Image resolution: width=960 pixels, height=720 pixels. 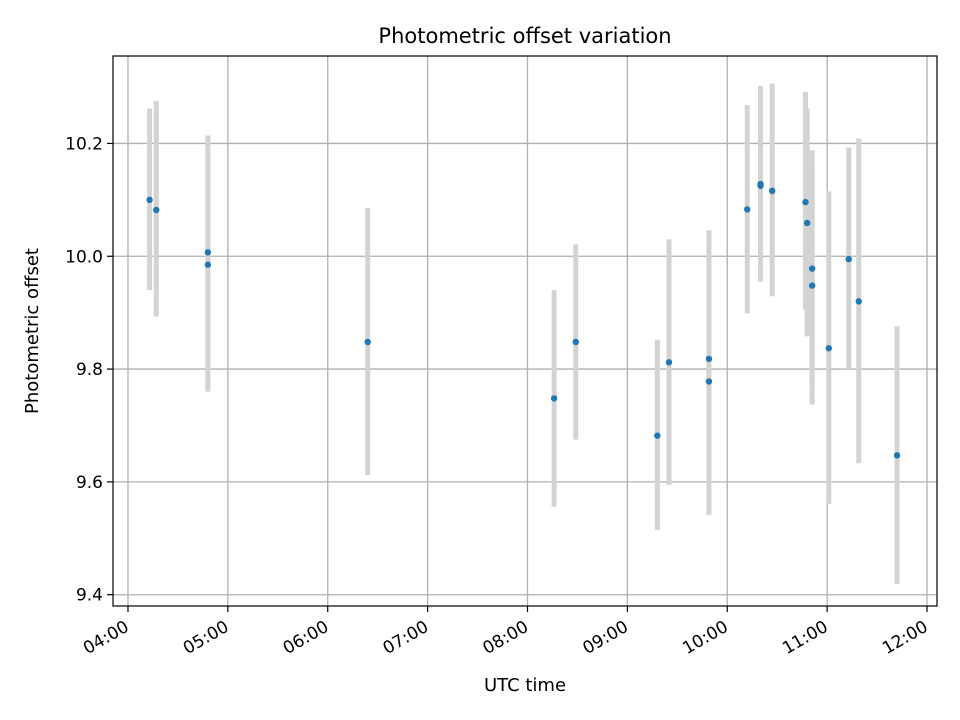 I want to click on y-axis-label: Photometric offset, so click(x=32, y=331).